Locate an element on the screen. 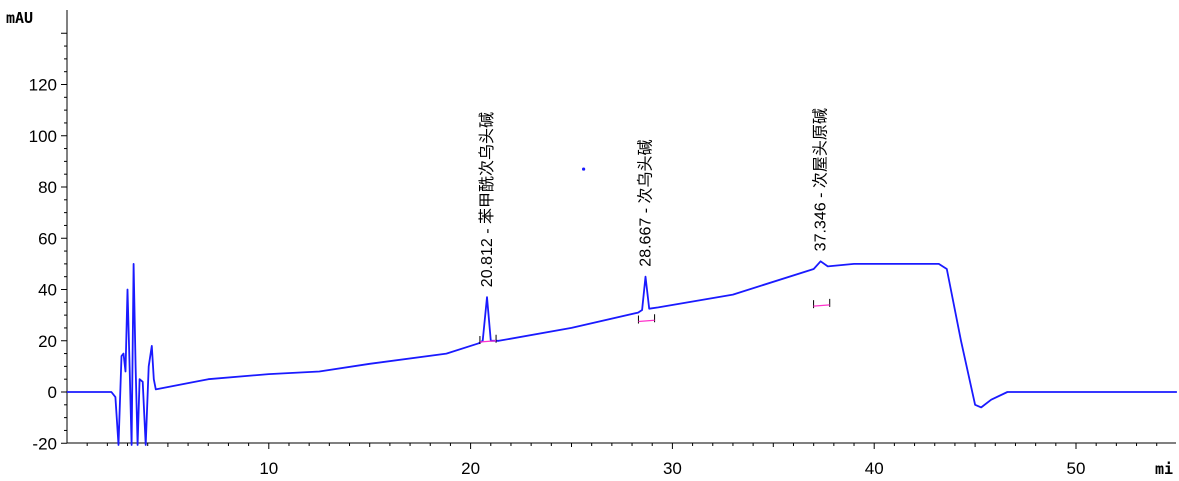 The image size is (1179, 481). y-tick-label: 120 is located at coordinates (43, 85).